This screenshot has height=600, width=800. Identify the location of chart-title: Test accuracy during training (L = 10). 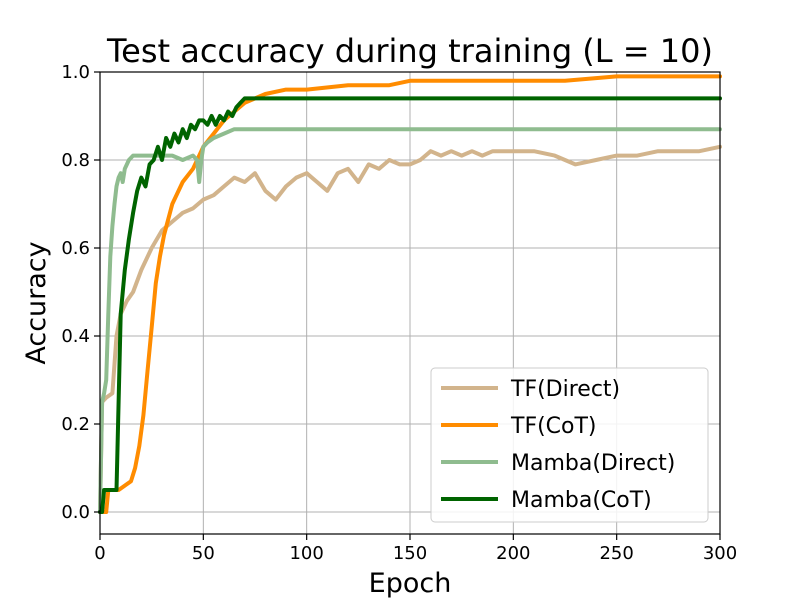
(409, 51).